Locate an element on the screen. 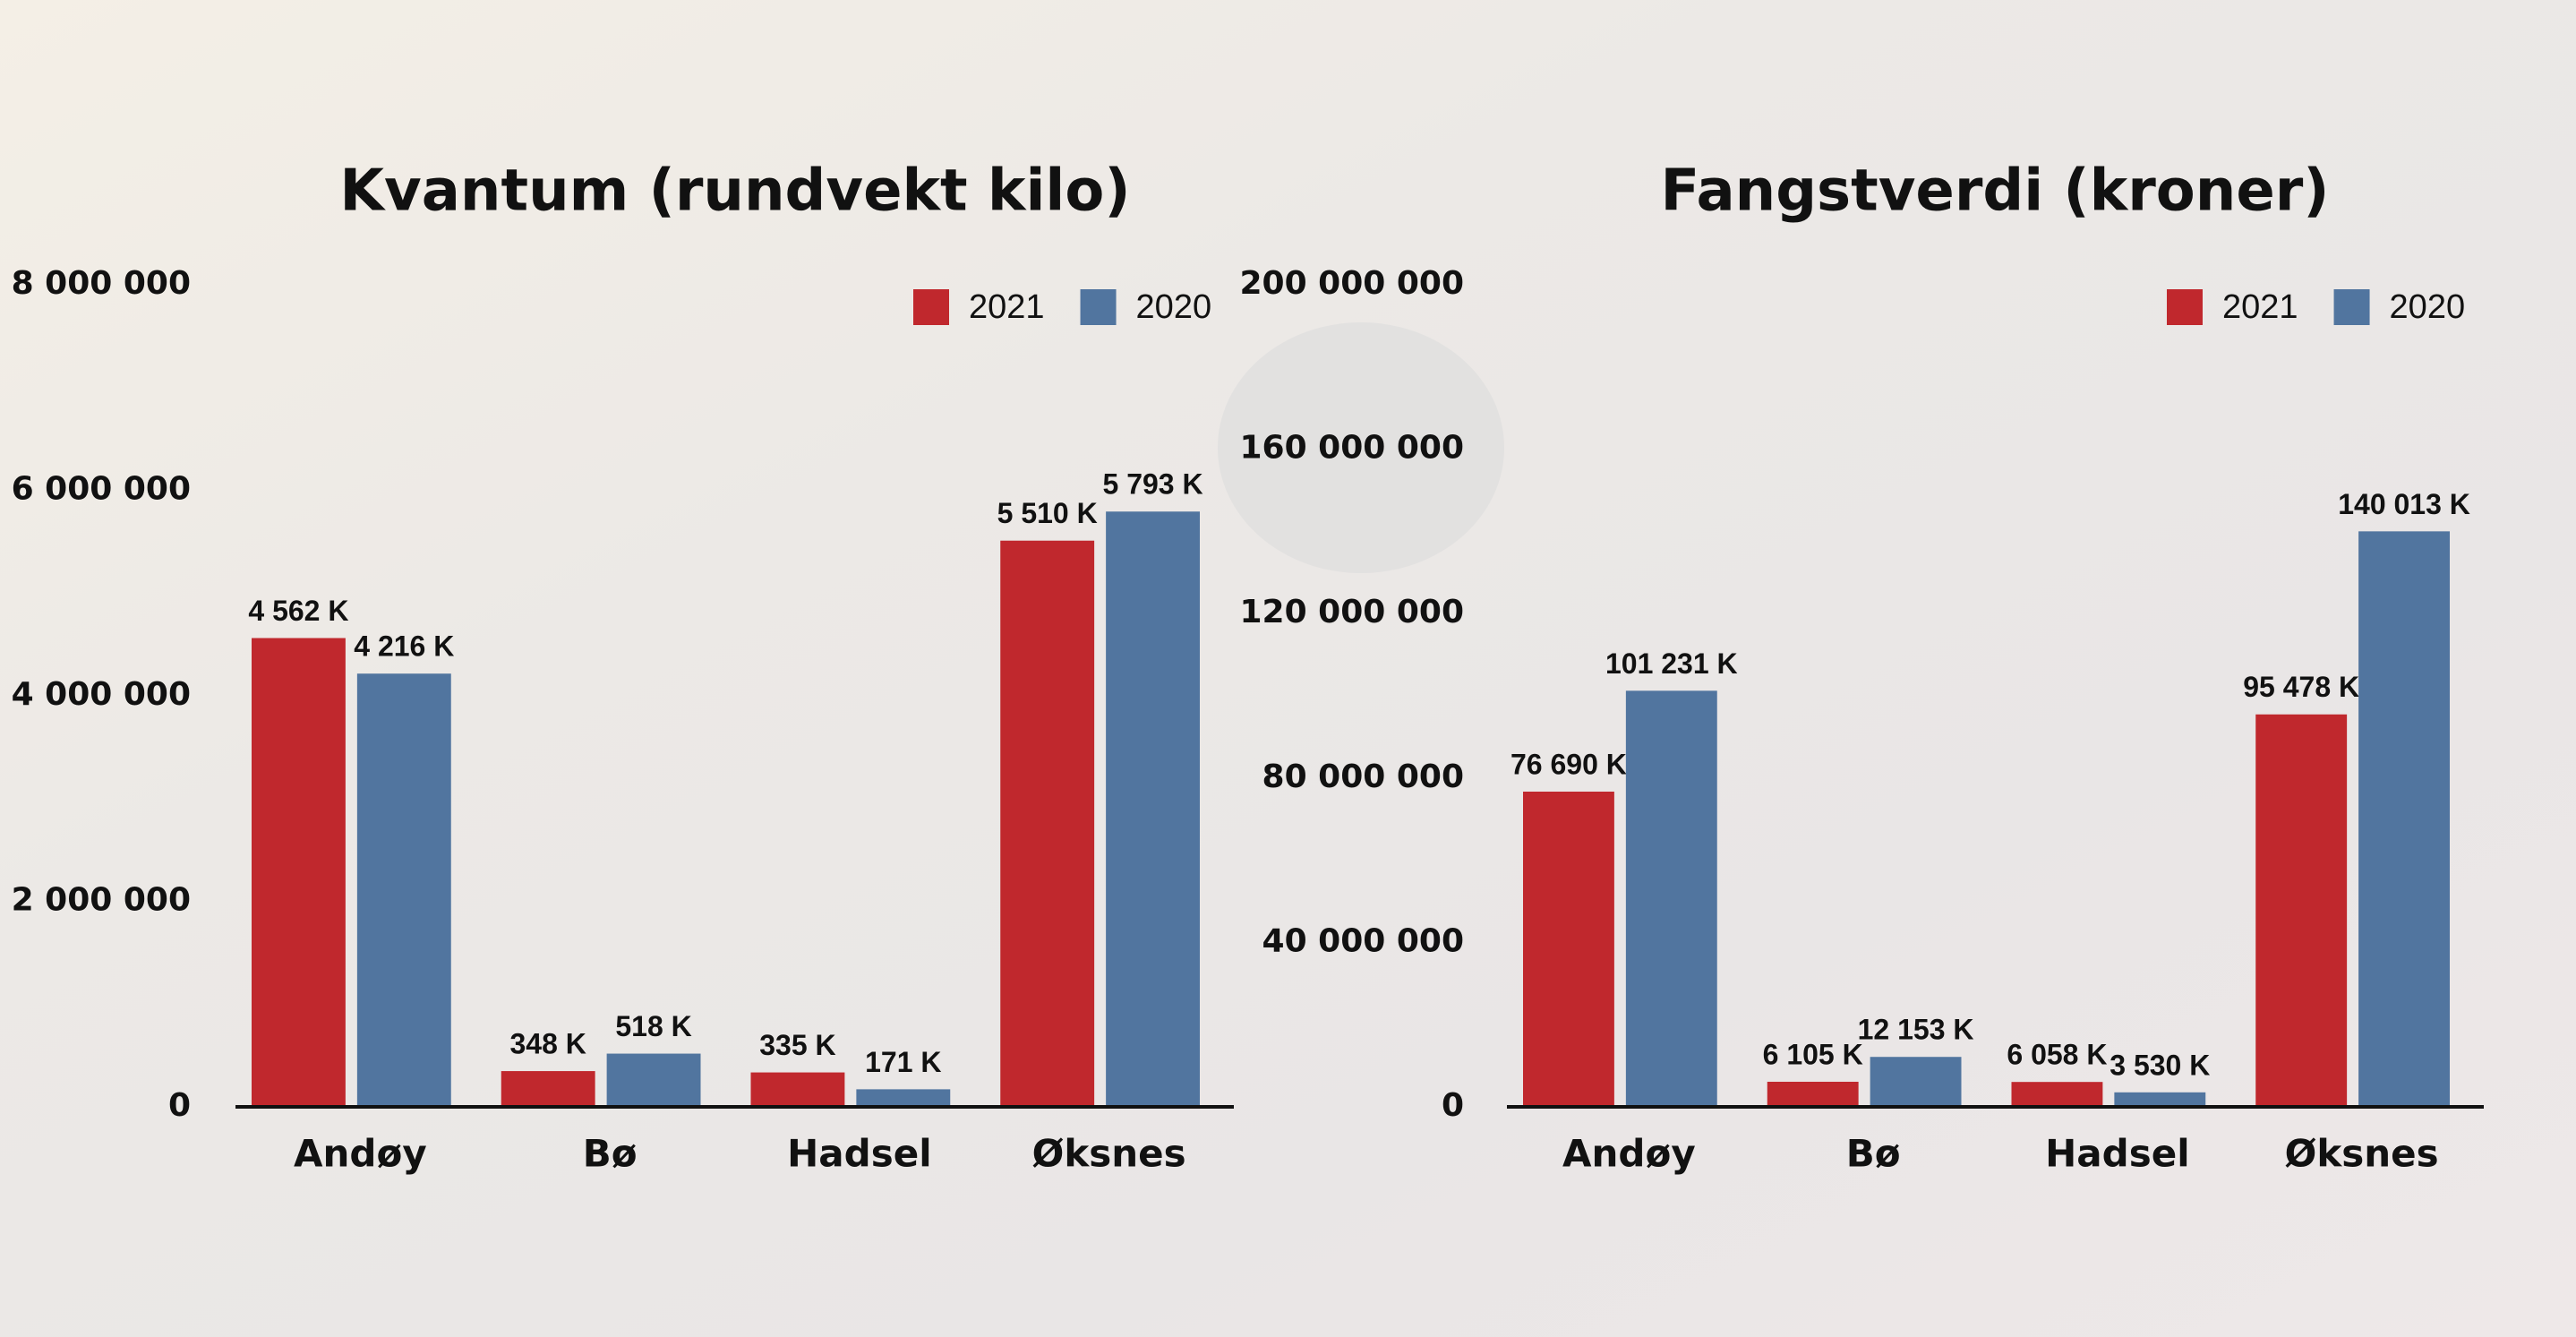 This screenshot has width=2576, height=1337. y-tick-label: 40 000 000 is located at coordinates (1363, 940).